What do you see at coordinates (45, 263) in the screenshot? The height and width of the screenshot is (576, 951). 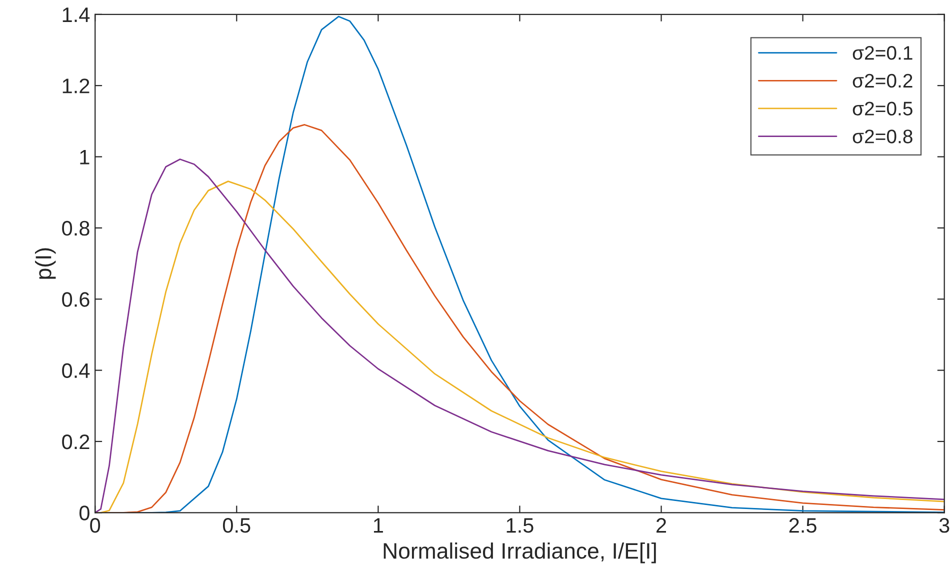 I see `y-axis-title: p(I)` at bounding box center [45, 263].